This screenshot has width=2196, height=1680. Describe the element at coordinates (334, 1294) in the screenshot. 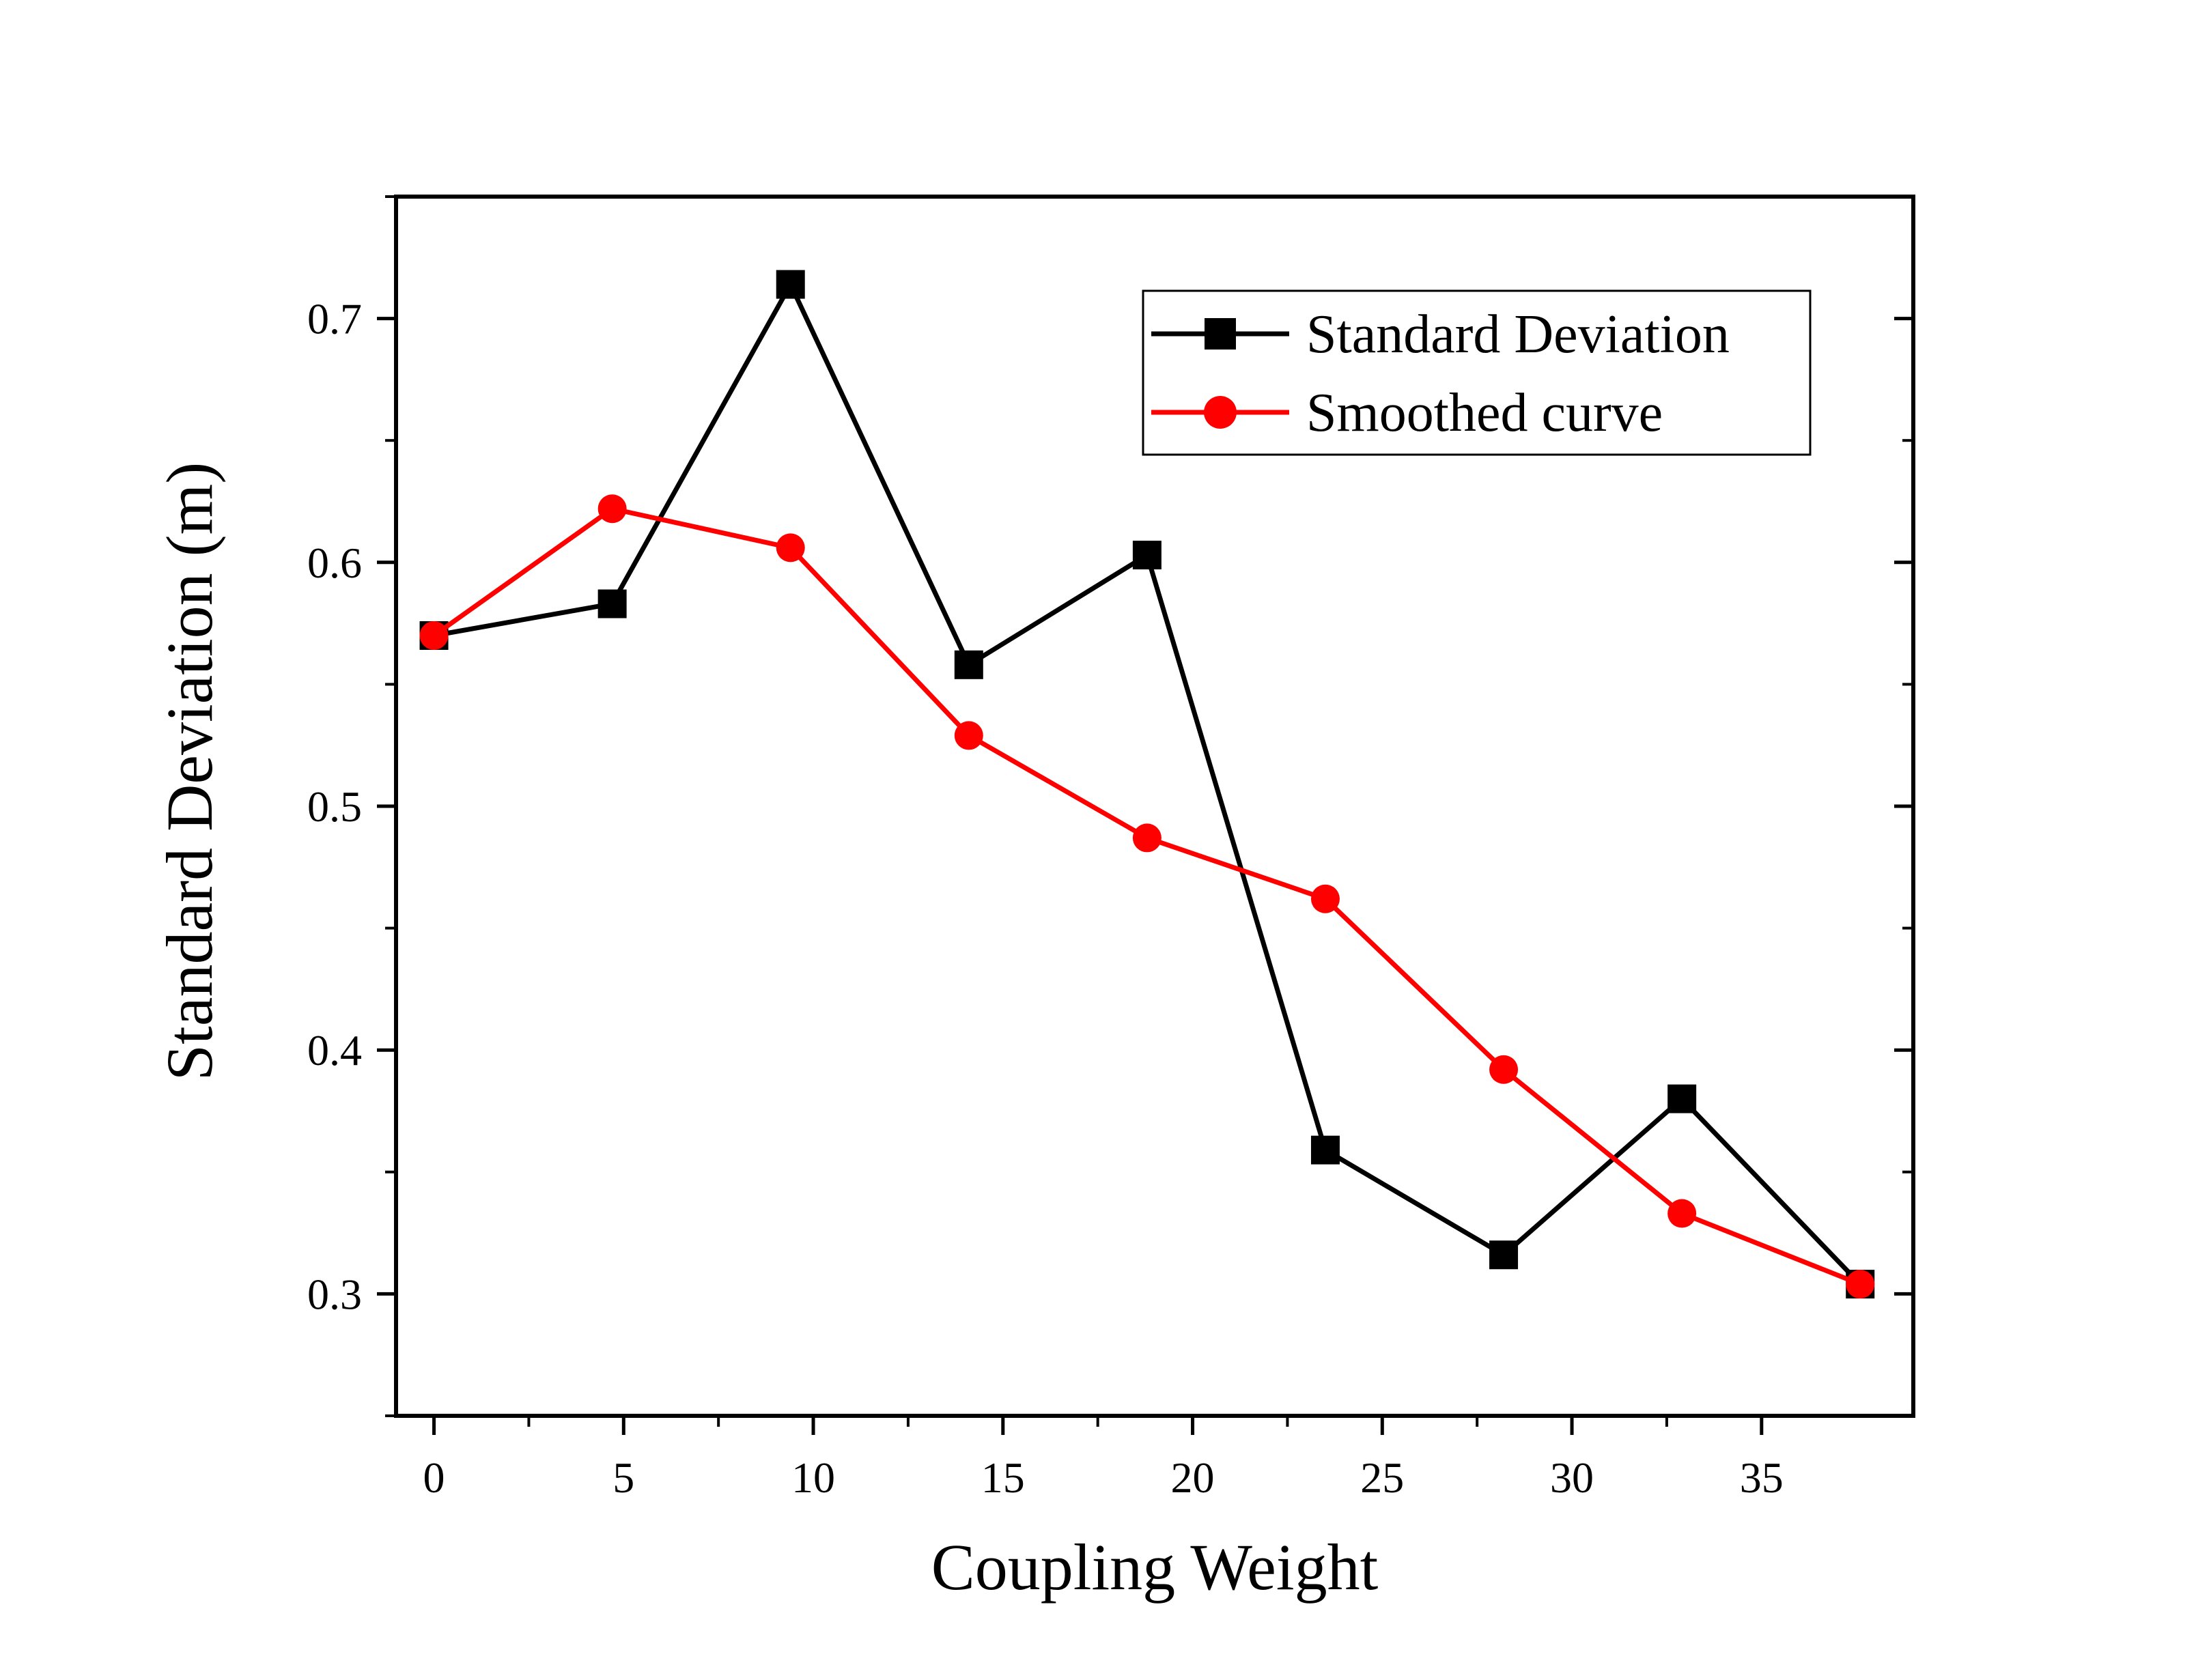

I see `y-tick-label: 0.3` at that location.